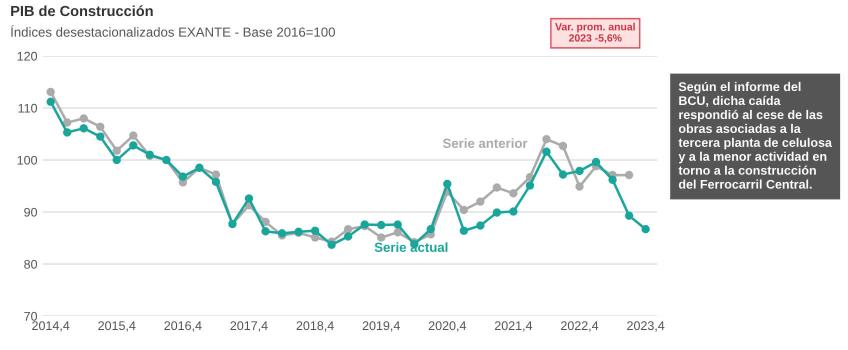 Image resolution: width=848 pixels, height=350 pixels. I want to click on text: Var. prom. anual 2023 -5,6%, so click(595, 33).